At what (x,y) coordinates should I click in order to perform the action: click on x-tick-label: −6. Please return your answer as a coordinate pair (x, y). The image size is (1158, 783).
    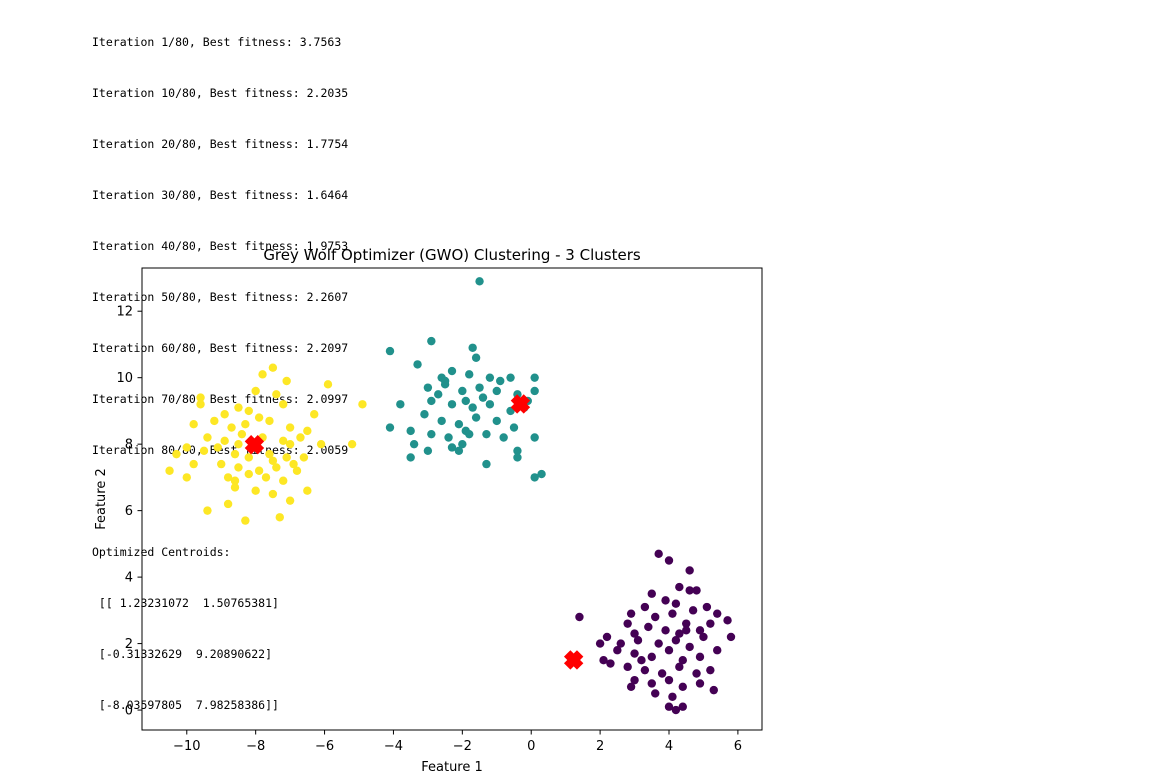
    Looking at the image, I should click on (324, 746).